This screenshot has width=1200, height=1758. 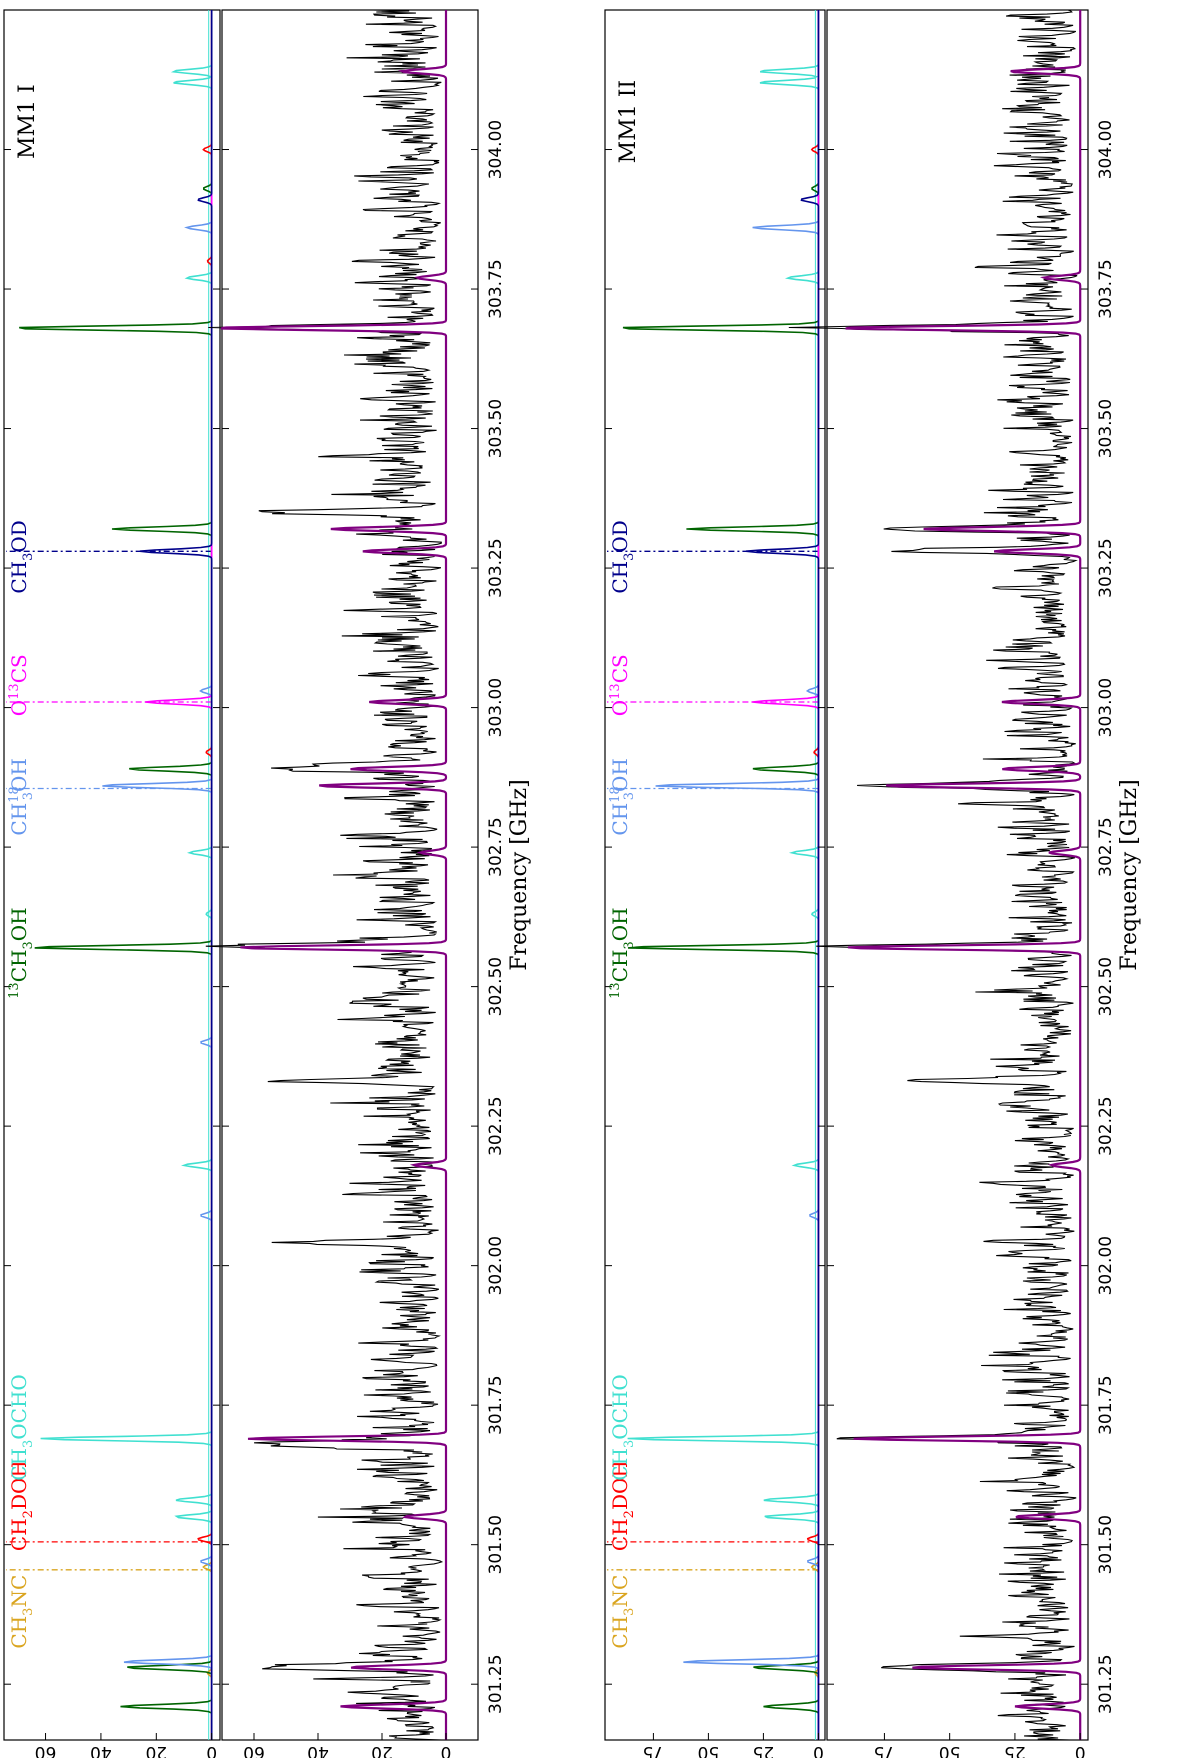 I want to click on panel-label: MM1 I, so click(x=27, y=121).